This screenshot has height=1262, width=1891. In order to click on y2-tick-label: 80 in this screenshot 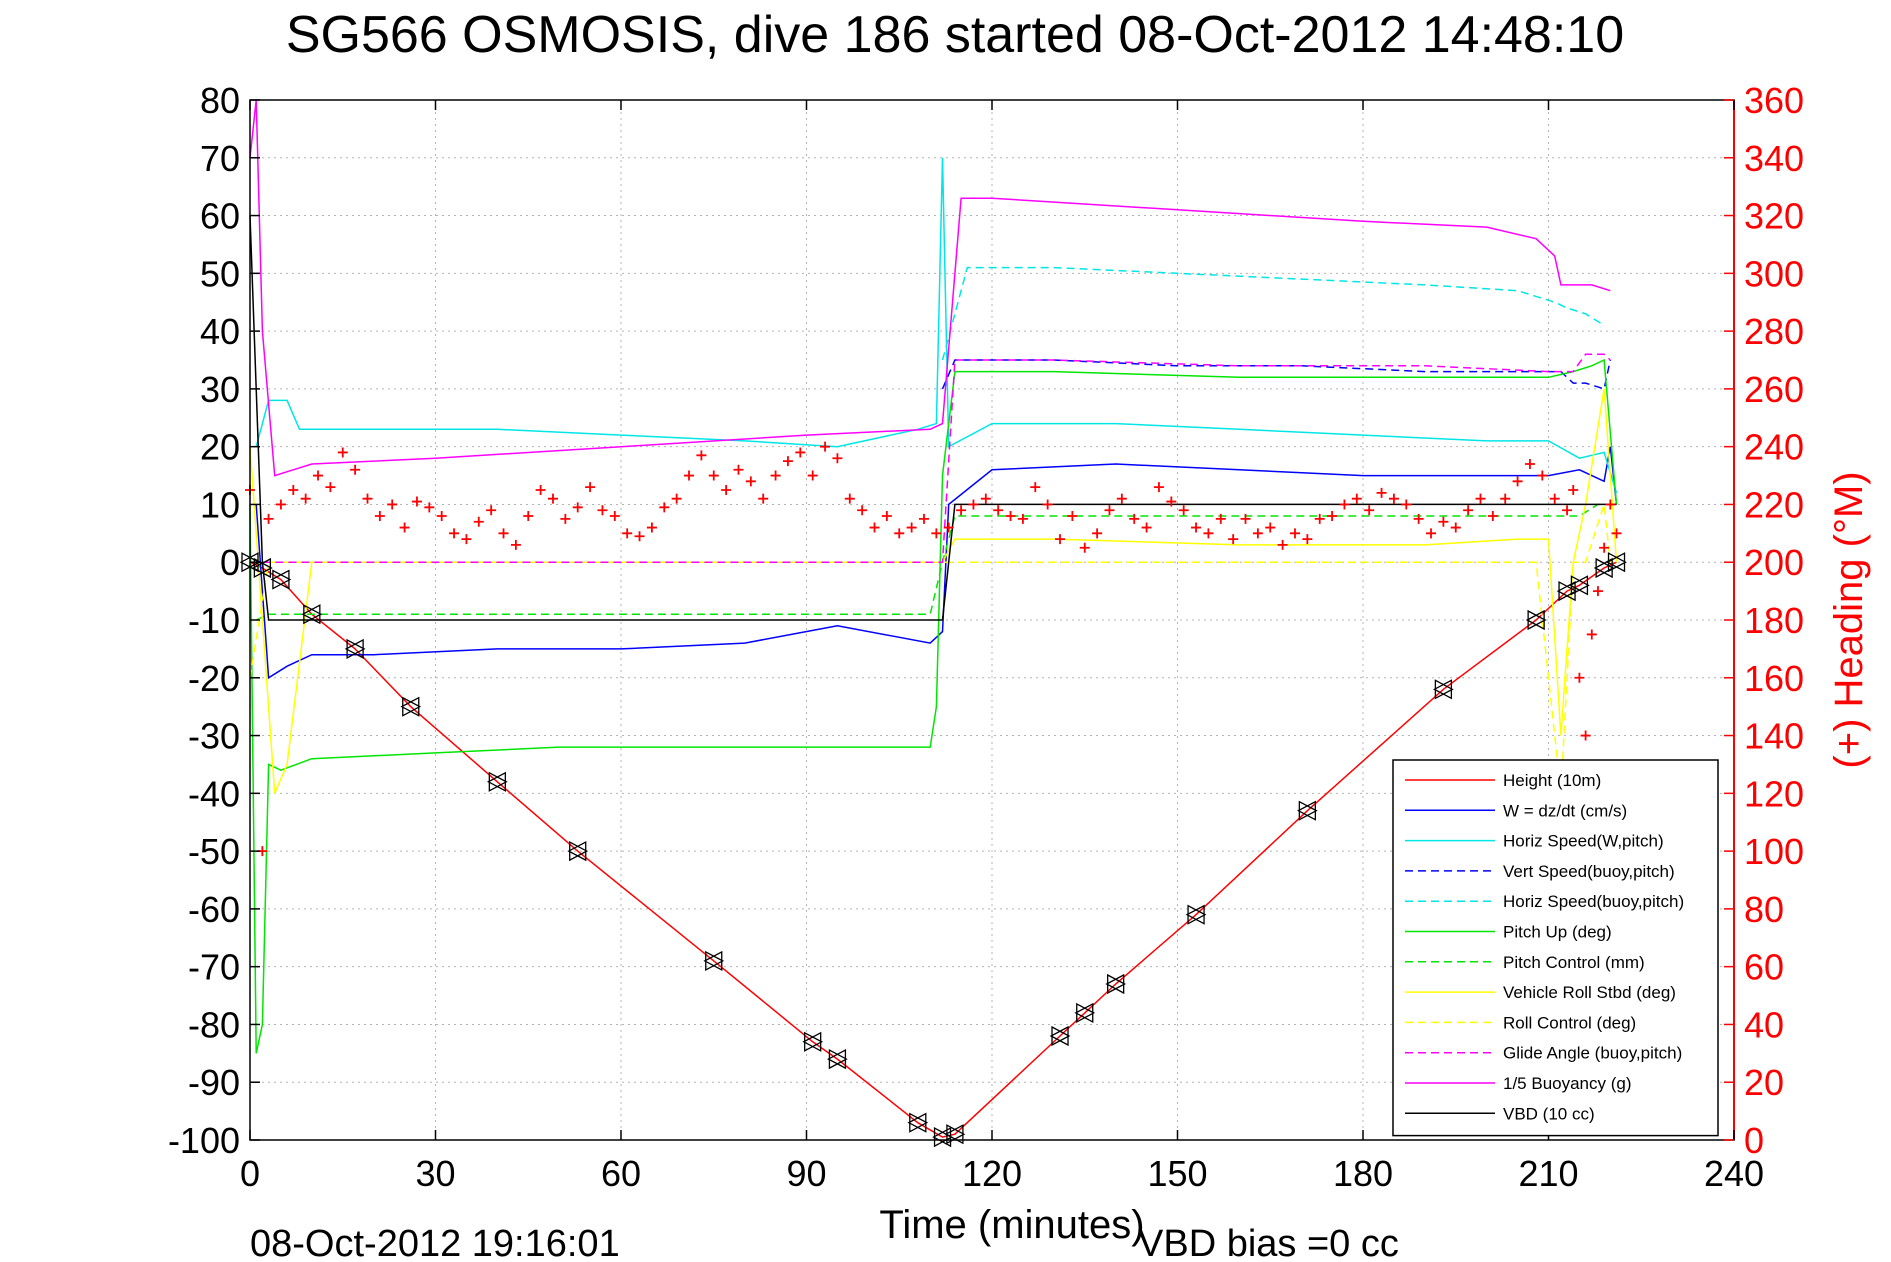, I will do `click(1764, 909)`.